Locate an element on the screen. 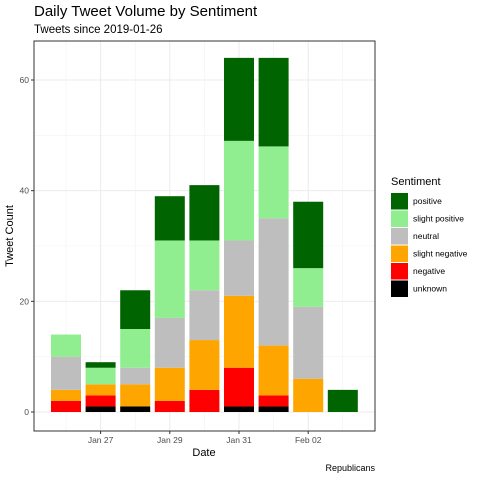  chart-title: Daily Tweet Volume by Sentiment is located at coordinates (146, 11).